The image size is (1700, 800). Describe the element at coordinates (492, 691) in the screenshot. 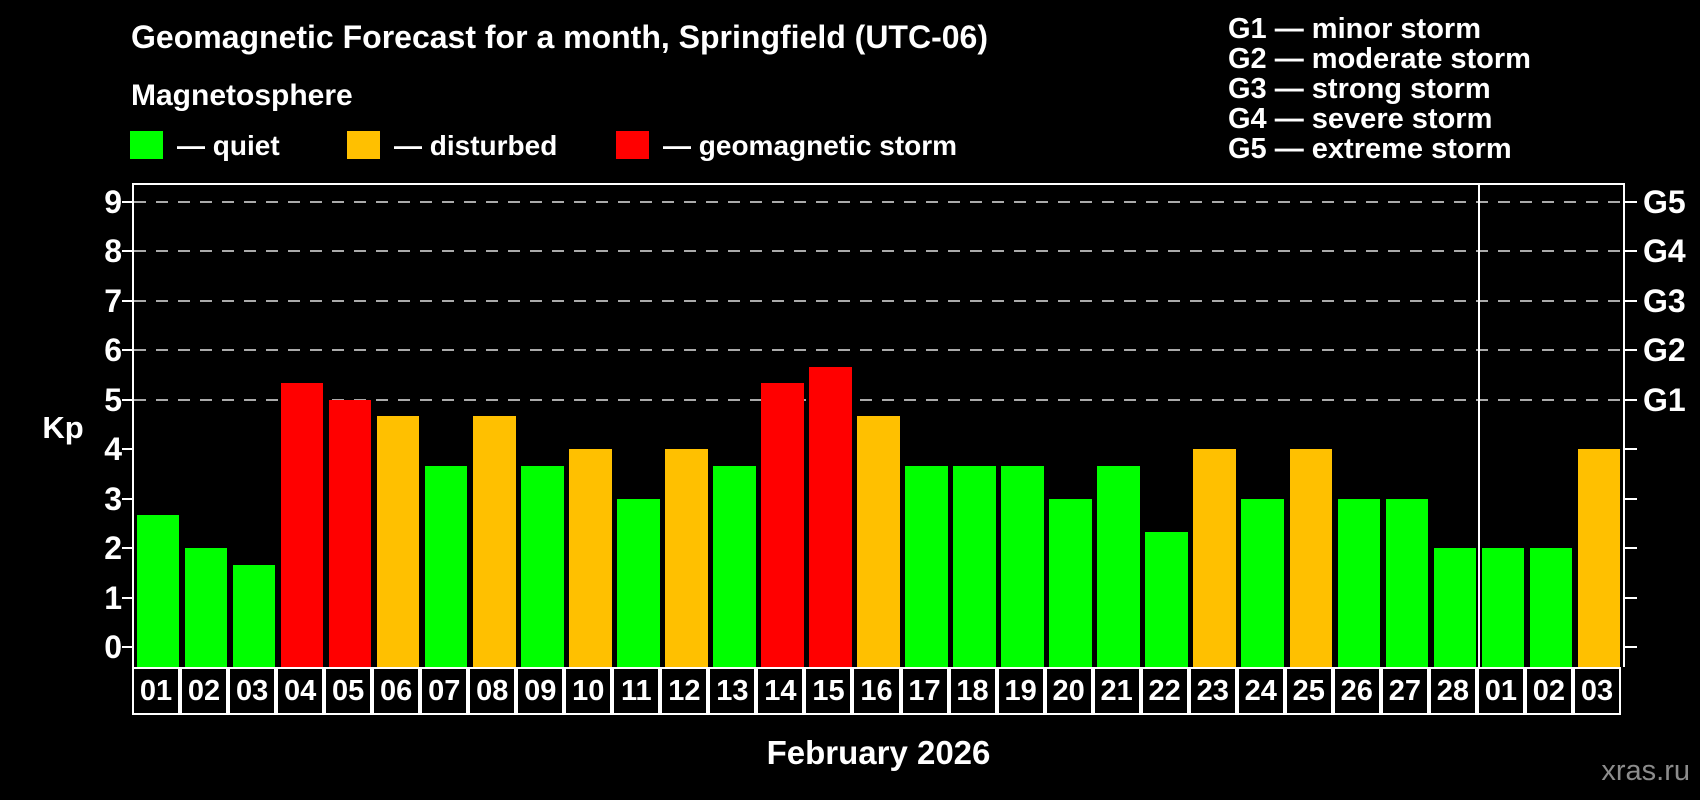

I see `date-box-feb-08: 08` at that location.